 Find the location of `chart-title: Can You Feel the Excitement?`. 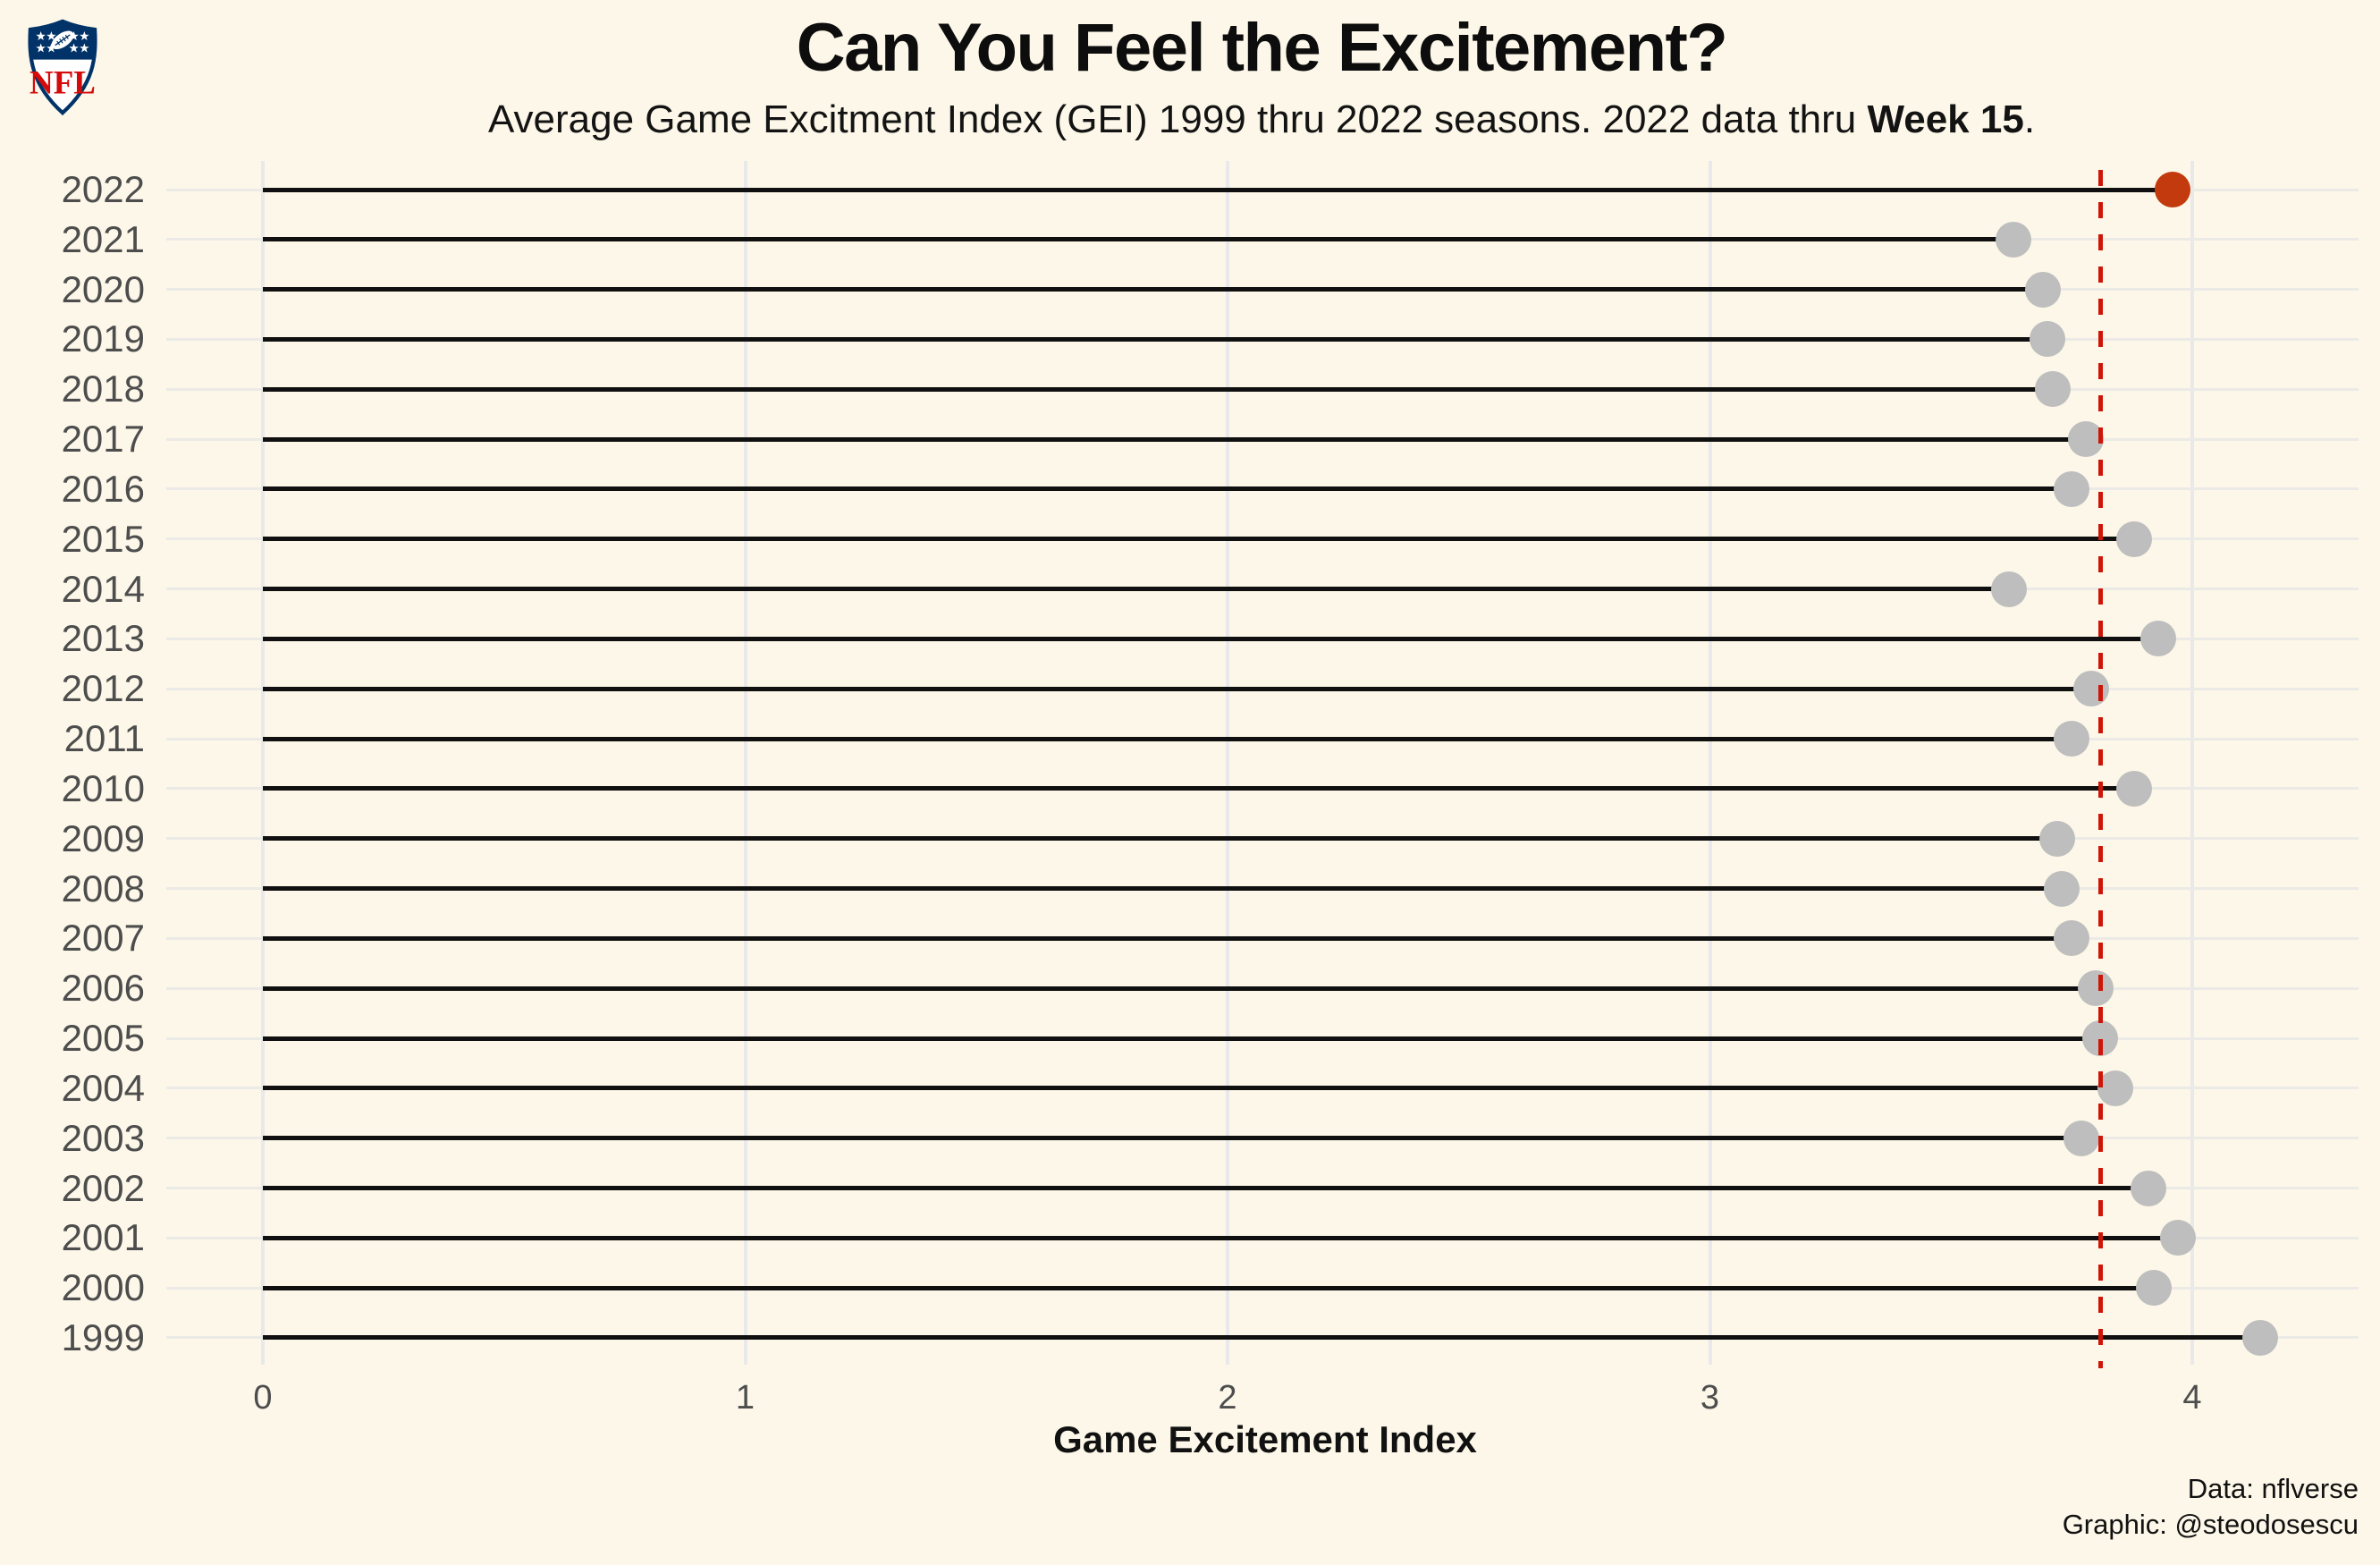

chart-title: Can You Feel the Excitement? is located at coordinates (1262, 48).